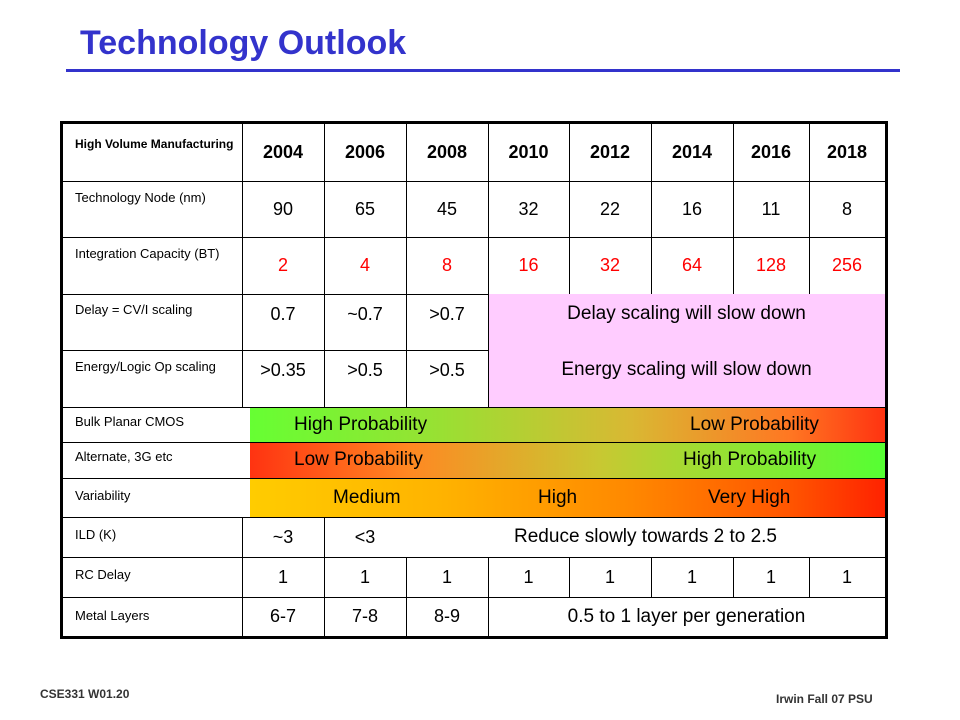  What do you see at coordinates (367, 497) in the screenshot?
I see `variability-medium-text: Medium` at bounding box center [367, 497].